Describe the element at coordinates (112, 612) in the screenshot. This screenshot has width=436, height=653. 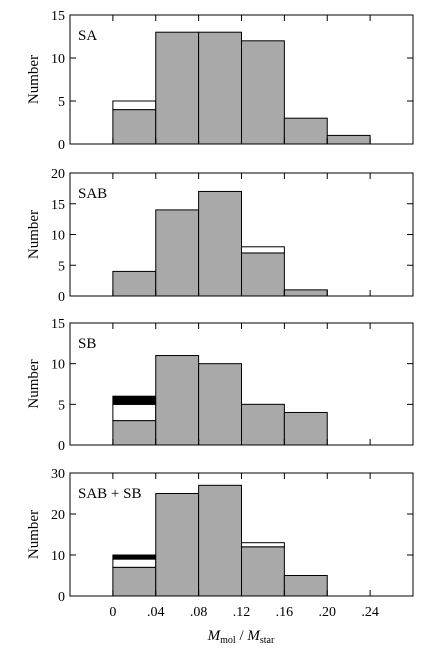
I see `x-tick-label: 0` at that location.